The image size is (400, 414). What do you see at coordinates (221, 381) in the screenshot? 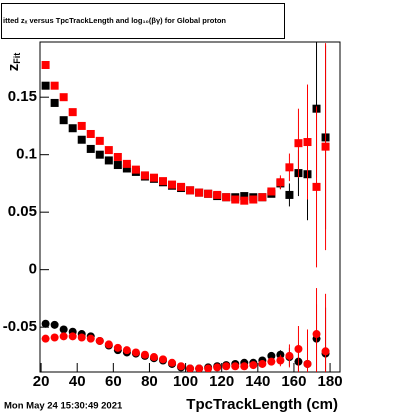
I see `x-tick-label: 120` at bounding box center [221, 381].